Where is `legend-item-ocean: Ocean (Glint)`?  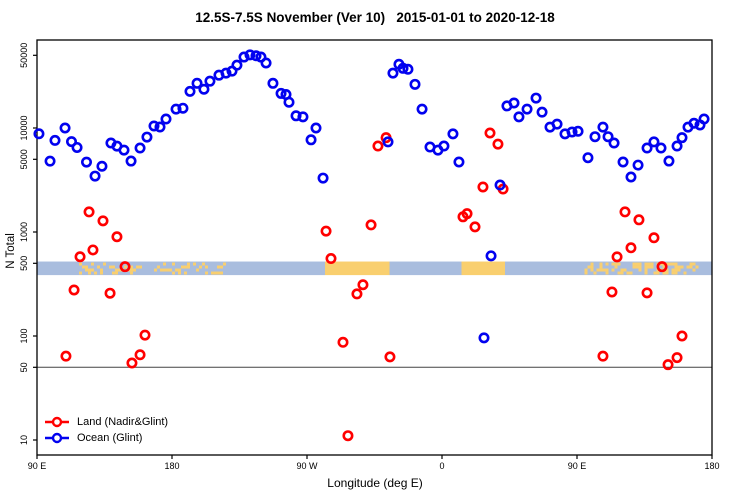 legend-item-ocean: Ocean (Glint) is located at coordinates (106, 438).